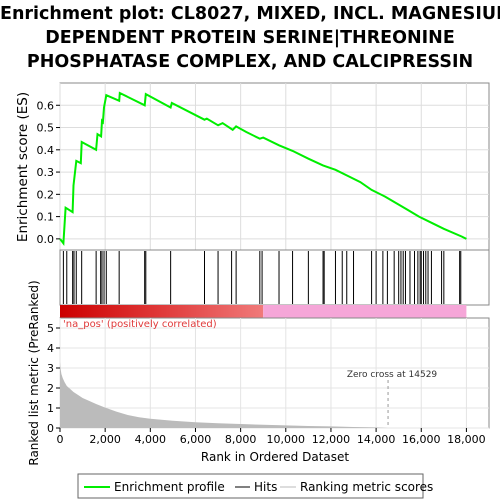 The width and height of the screenshot is (500, 500). Describe the element at coordinates (46, 239) in the screenshot. I see `es-y-tick-label: 0.0` at that location.